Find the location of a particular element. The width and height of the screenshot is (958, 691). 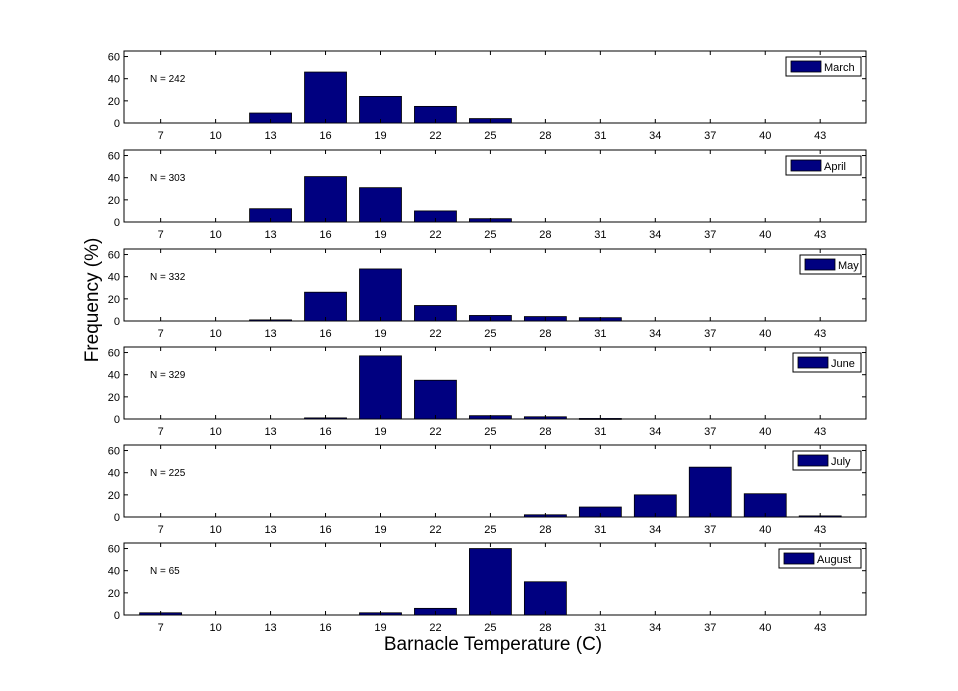

legend: May is located at coordinates (830, 264).